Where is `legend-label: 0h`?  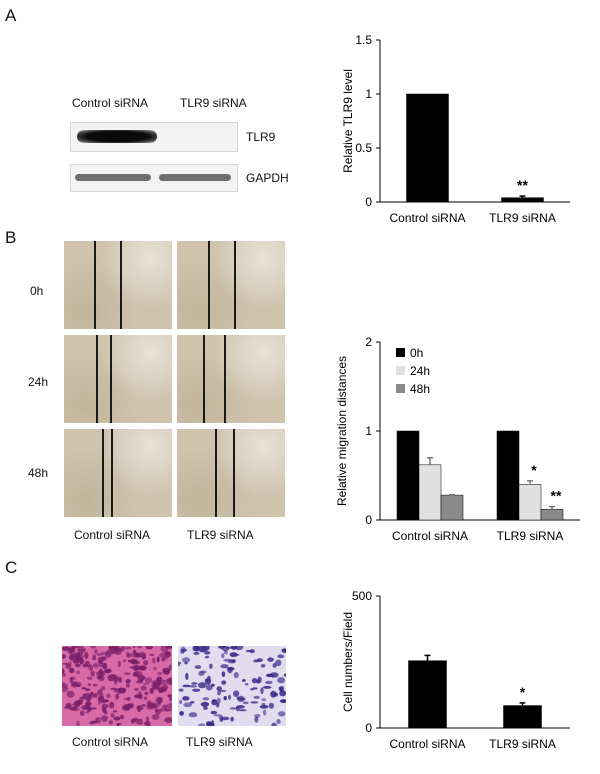 legend-label: 0h is located at coordinates (416, 353).